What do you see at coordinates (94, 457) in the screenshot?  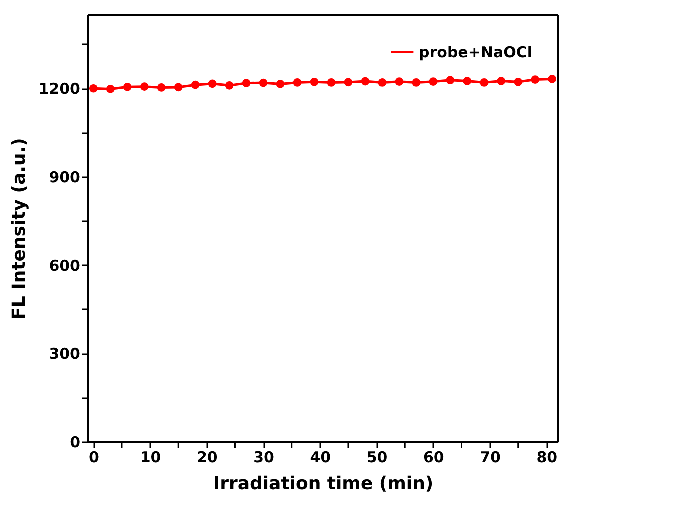 I see `x-tick-label: 0` at bounding box center [94, 457].